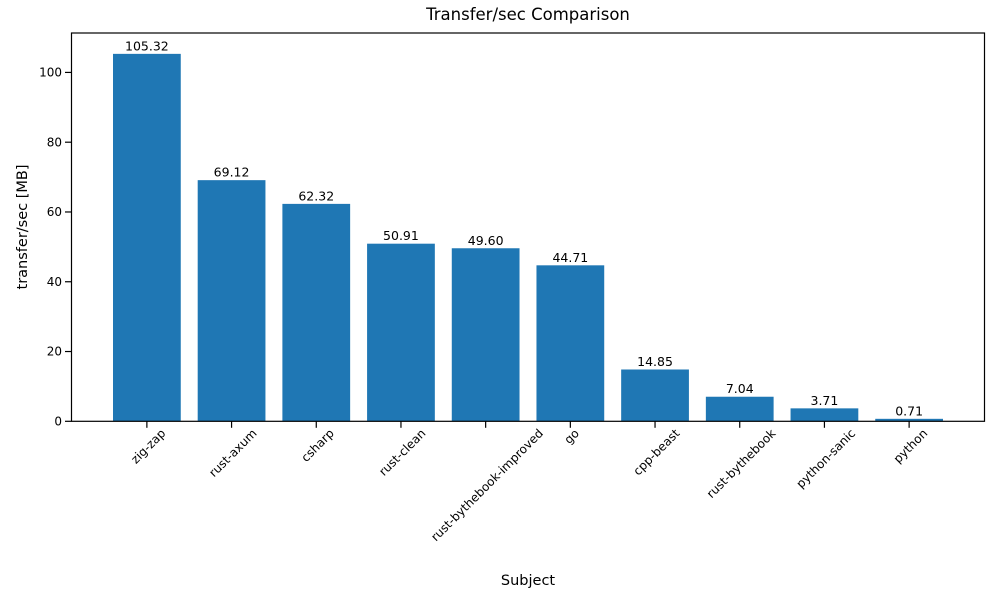 The width and height of the screenshot is (1000, 600). What do you see at coordinates (656, 452) in the screenshot?
I see `x-tick-label: cpp-beast` at bounding box center [656, 452].